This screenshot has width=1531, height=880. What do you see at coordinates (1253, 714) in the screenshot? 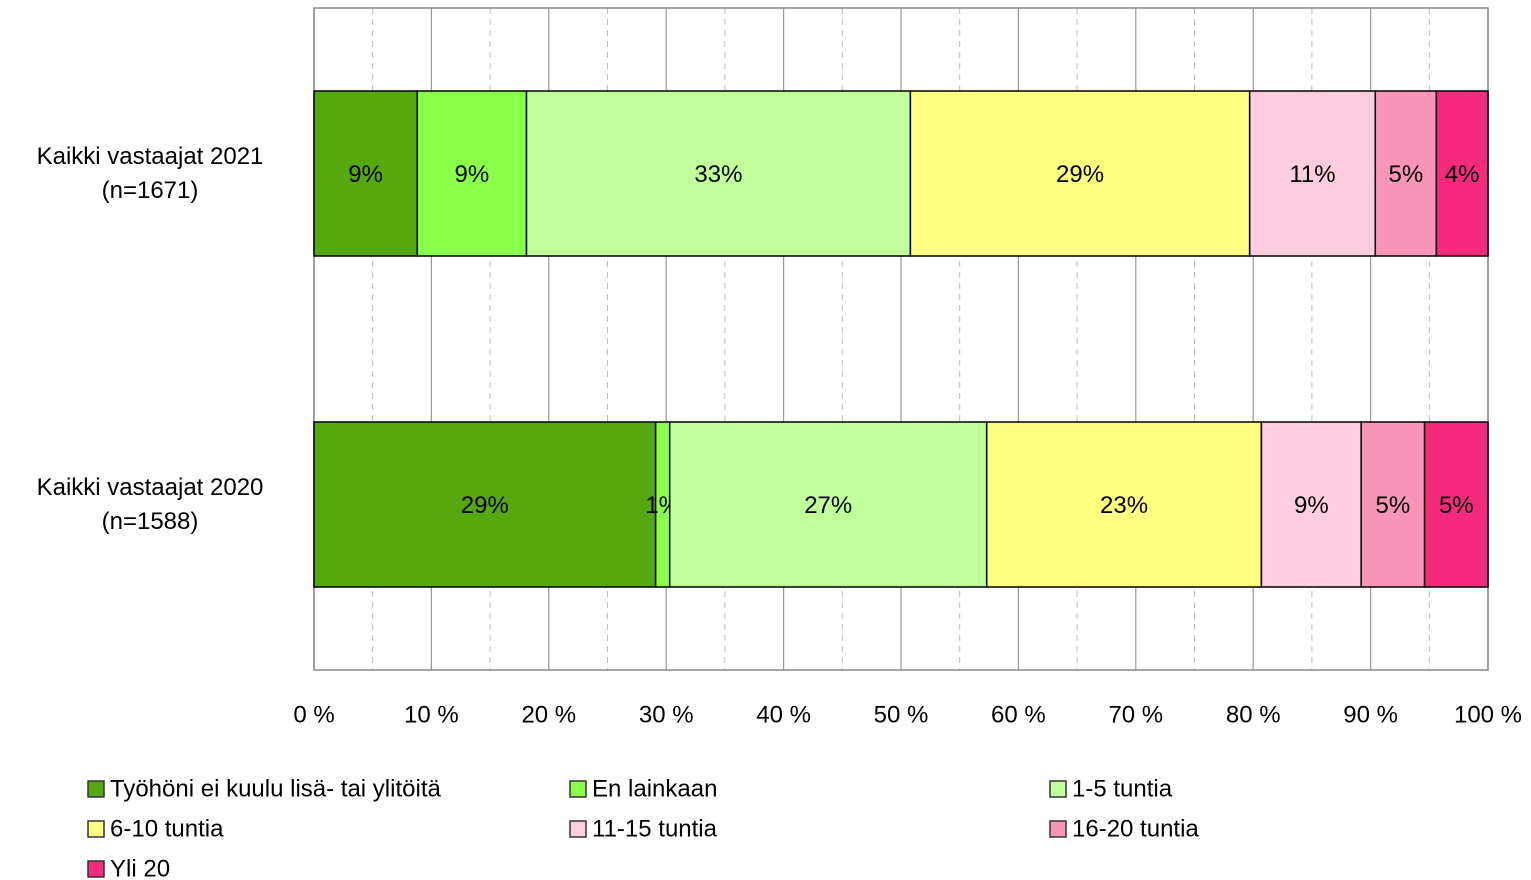
I see `x-tick-label: 80 %` at bounding box center [1253, 714].